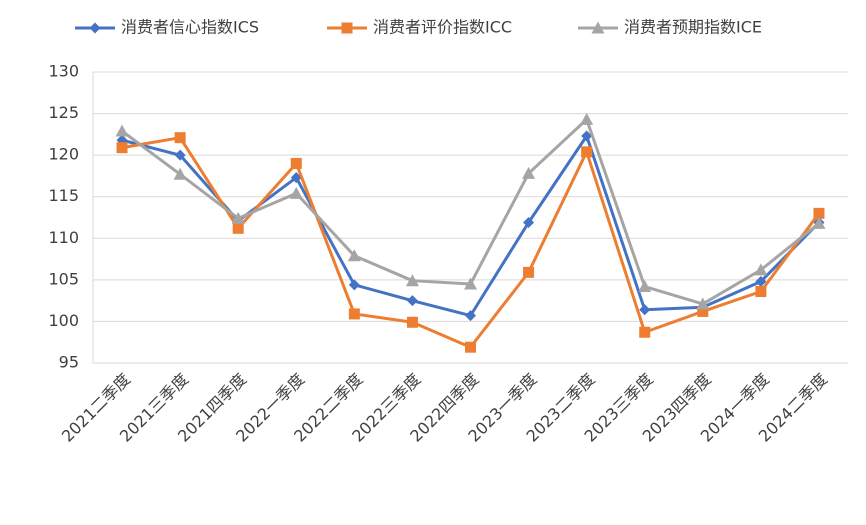 This screenshot has height=525, width=866. What do you see at coordinates (63, 278) in the screenshot?
I see `y-tick-label: 105` at bounding box center [63, 278].